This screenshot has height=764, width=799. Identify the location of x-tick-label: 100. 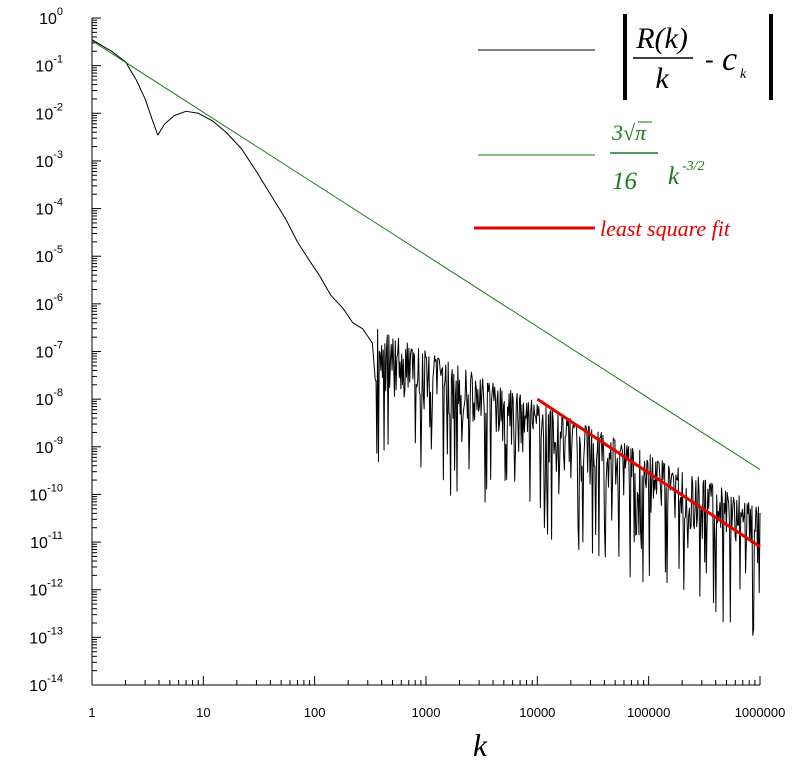
(315, 712).